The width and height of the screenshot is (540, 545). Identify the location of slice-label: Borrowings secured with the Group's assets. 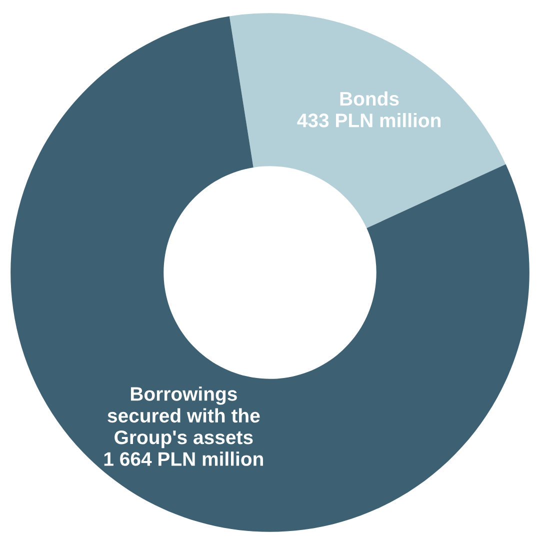
(184, 417).